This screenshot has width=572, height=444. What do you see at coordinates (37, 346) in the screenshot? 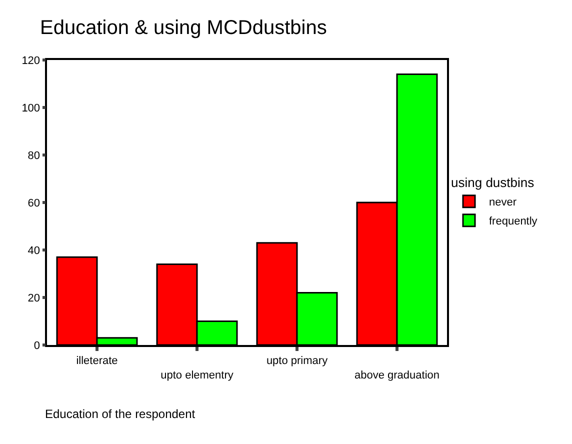
I see `y-tick-label: 0` at bounding box center [37, 346].